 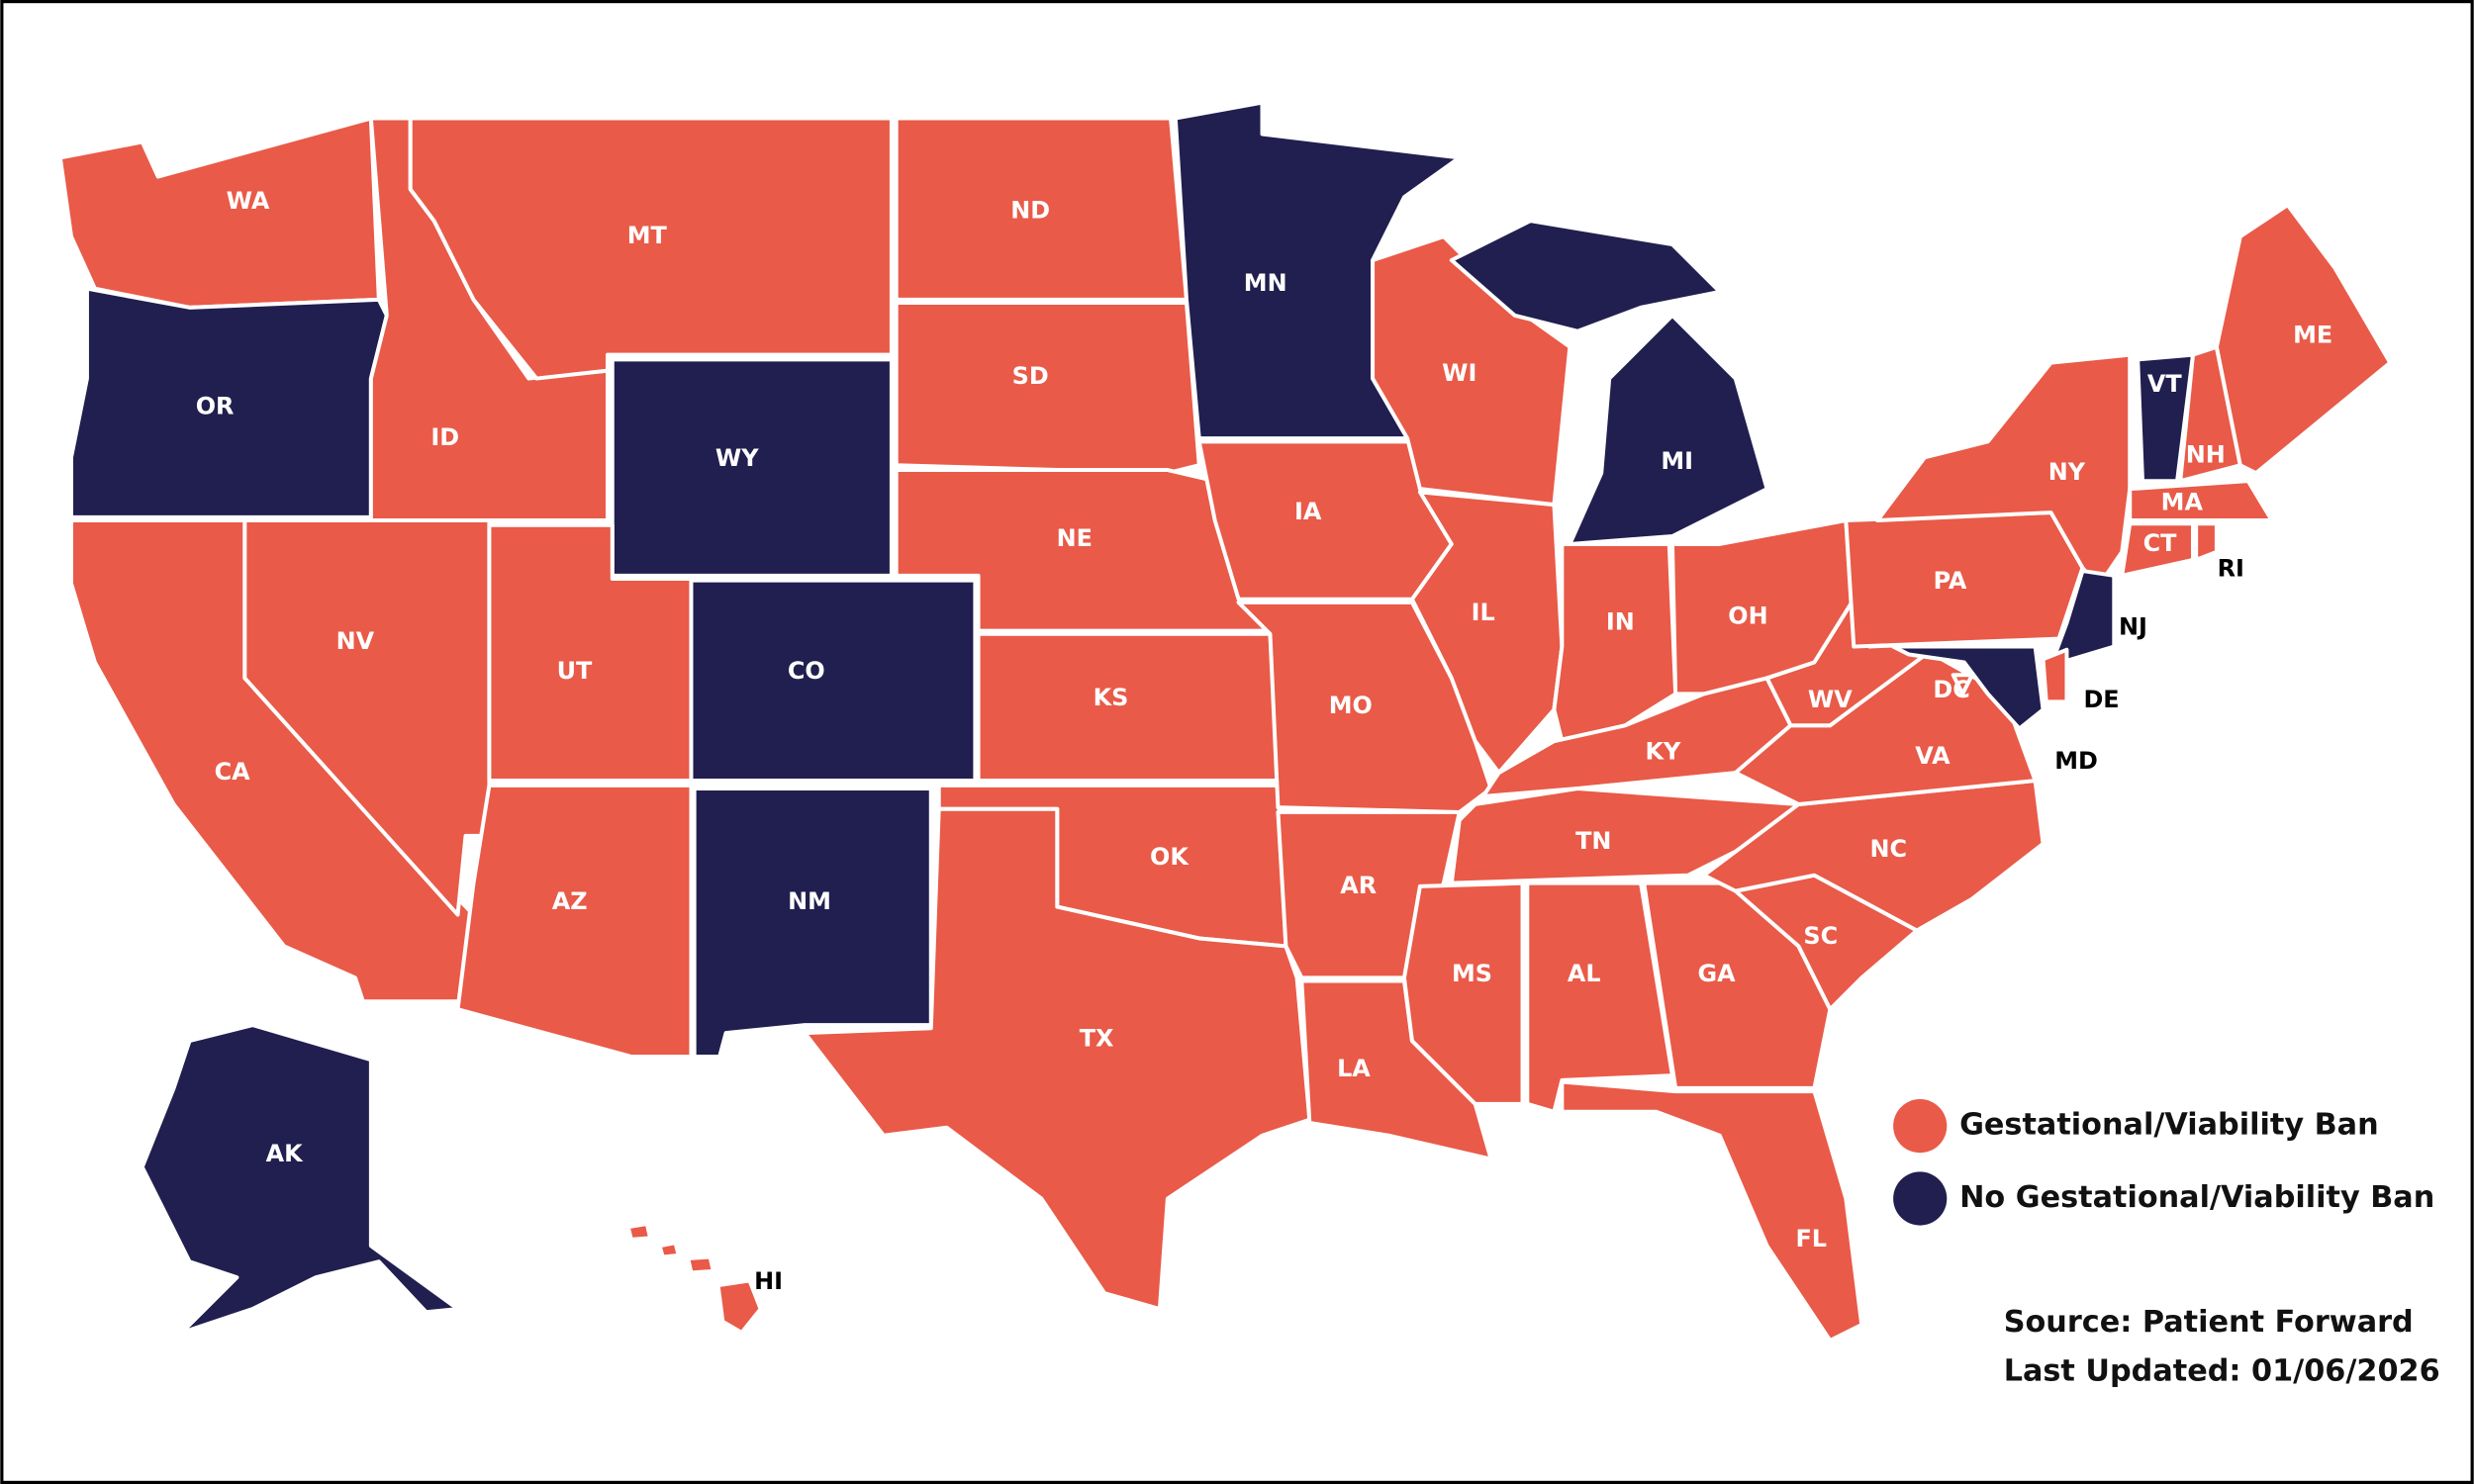 I want to click on state-label: MI, so click(x=1677, y=461).